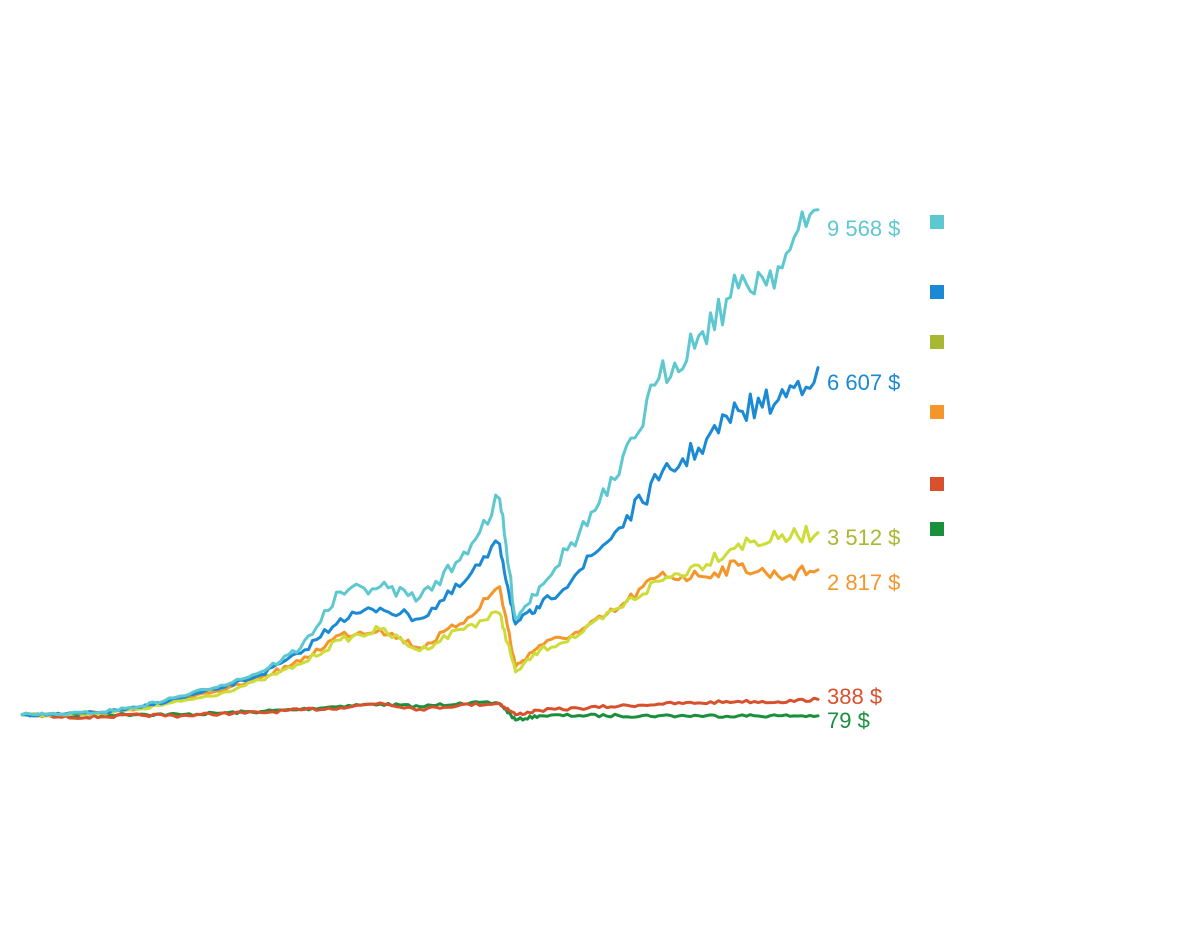 This screenshot has width=1200, height=928. Describe the element at coordinates (863, 474) in the screenshot. I see `end-value-labels: 9 568 $ 6 607 $ 3 512 $ 2 817 $ 388 $79 $` at that location.